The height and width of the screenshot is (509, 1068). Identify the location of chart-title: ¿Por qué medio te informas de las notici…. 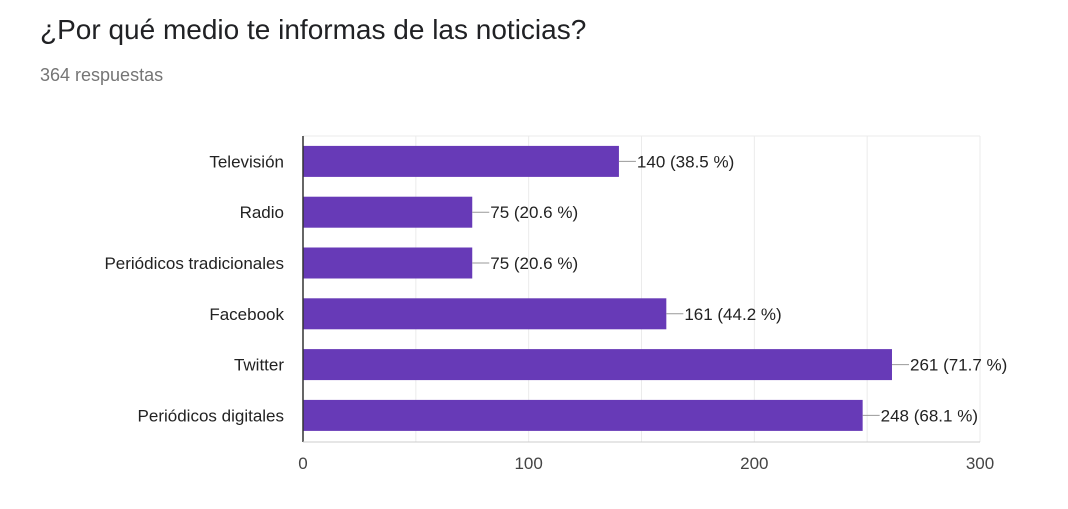
(313, 29).